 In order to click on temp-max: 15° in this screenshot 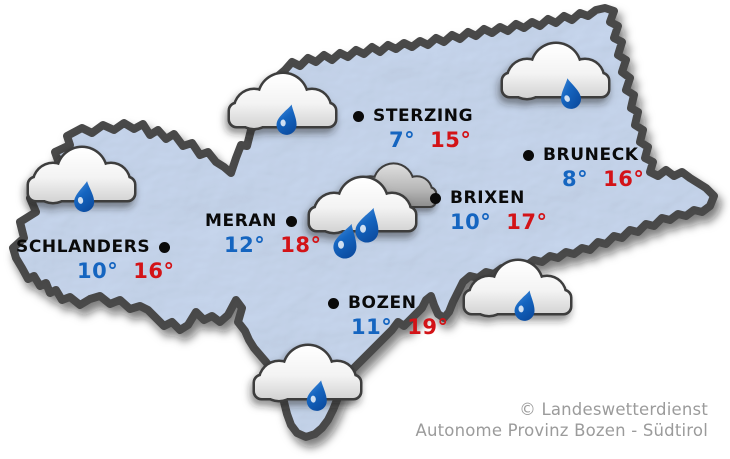, I will do `click(451, 140)`.